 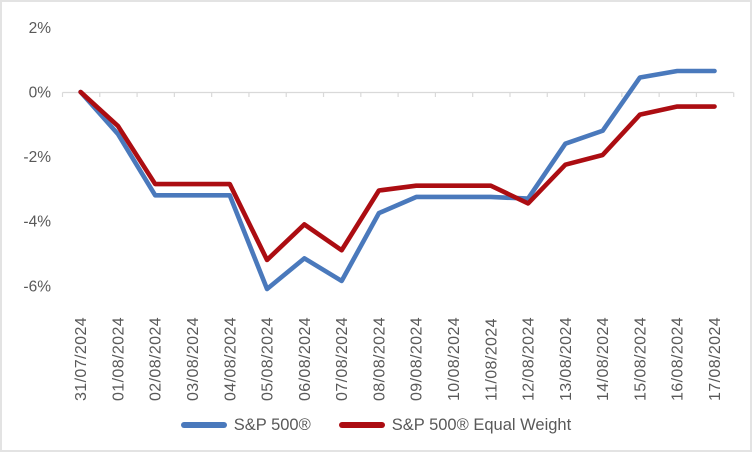 What do you see at coordinates (118, 359) in the screenshot?
I see `x-axis-label: 01/08/2024` at bounding box center [118, 359].